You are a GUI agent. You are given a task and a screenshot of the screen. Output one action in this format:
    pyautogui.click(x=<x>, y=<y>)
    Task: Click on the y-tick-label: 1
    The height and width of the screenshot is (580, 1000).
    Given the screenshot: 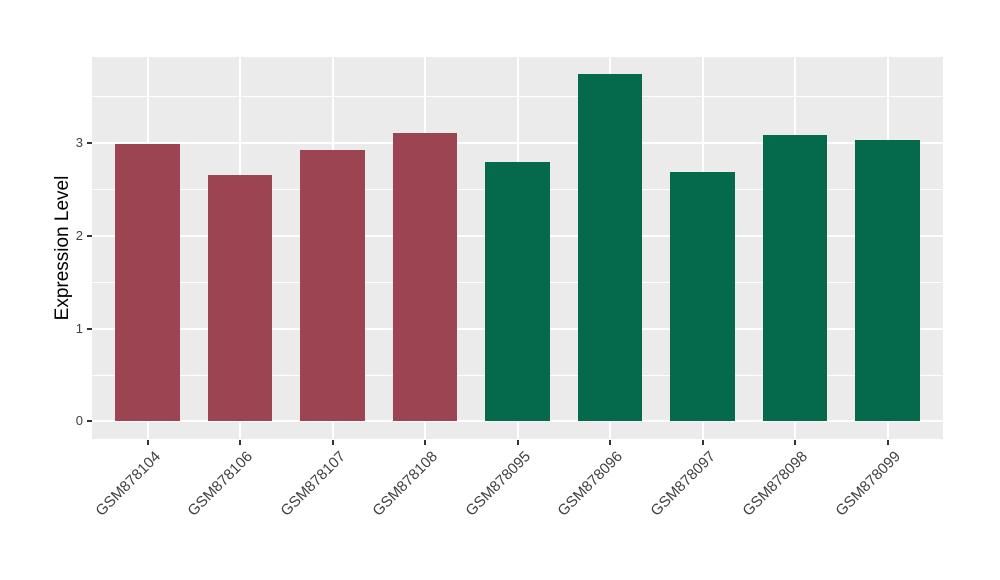 What is the action you would take?
    pyautogui.click(x=79, y=328)
    